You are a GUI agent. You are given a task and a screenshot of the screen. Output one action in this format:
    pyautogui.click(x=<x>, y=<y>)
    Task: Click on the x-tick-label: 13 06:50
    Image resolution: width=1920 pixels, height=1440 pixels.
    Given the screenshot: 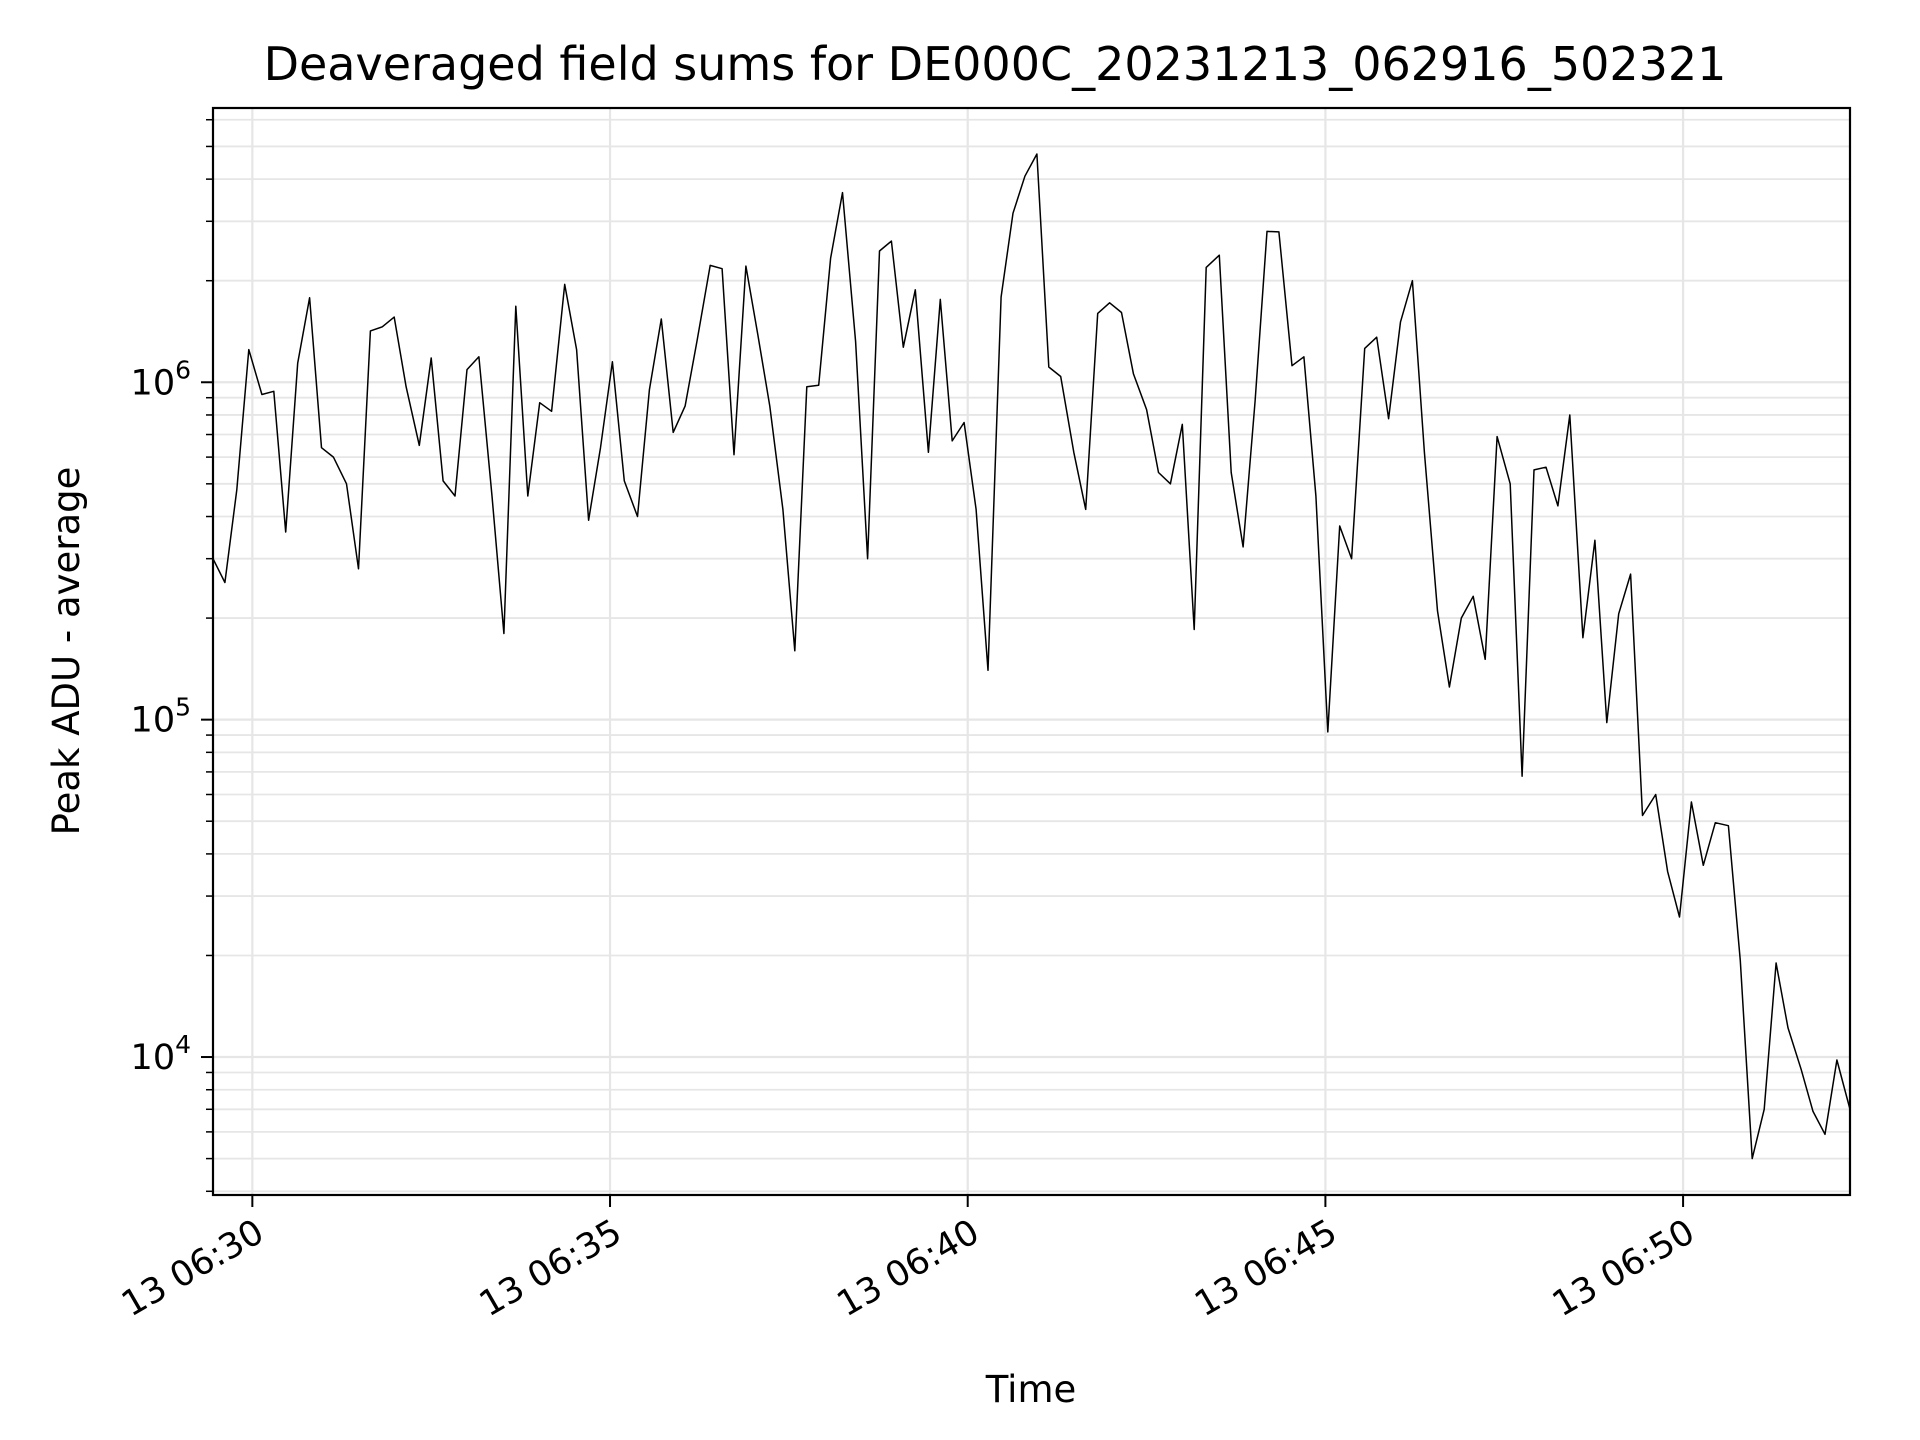 What is the action you would take?
    pyautogui.click(x=1624, y=1268)
    